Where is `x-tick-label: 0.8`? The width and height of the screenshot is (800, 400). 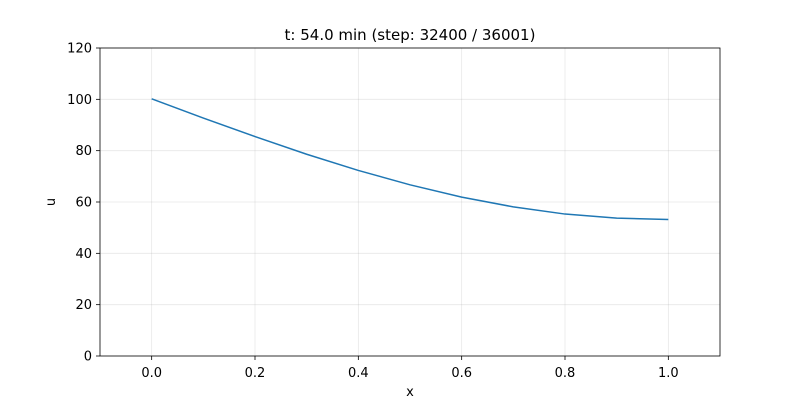 x-tick-label: 0.8 is located at coordinates (565, 373).